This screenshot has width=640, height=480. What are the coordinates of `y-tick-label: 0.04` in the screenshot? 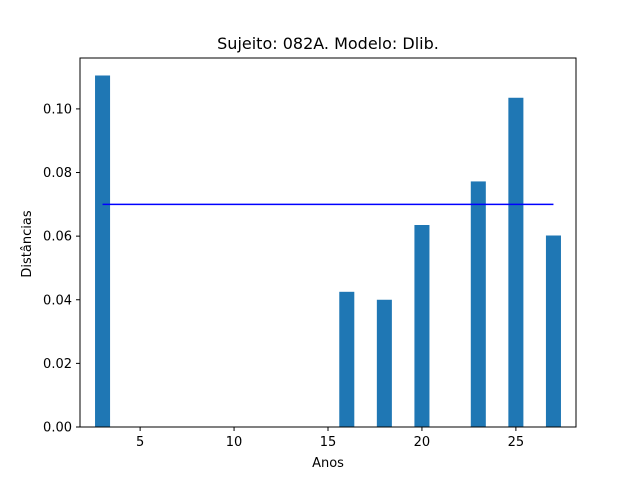 It's located at (57, 300).